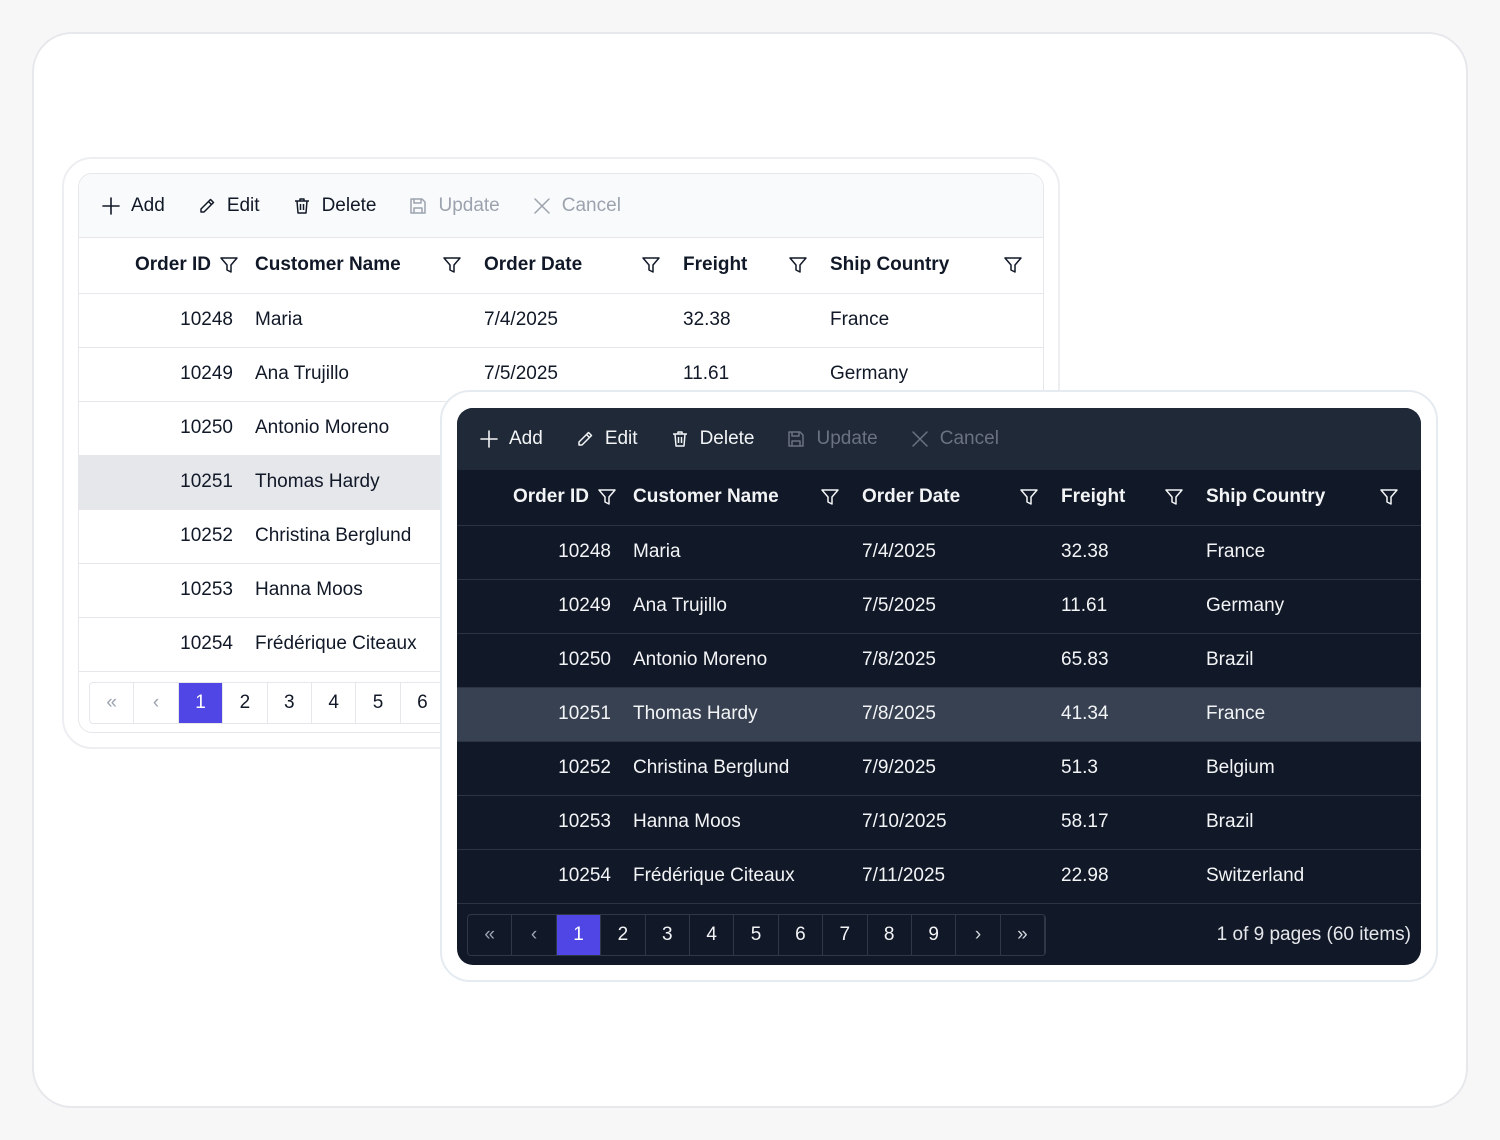 The height and width of the screenshot is (1140, 1500). I want to click on freight-cell: 11.61, so click(1084, 605).